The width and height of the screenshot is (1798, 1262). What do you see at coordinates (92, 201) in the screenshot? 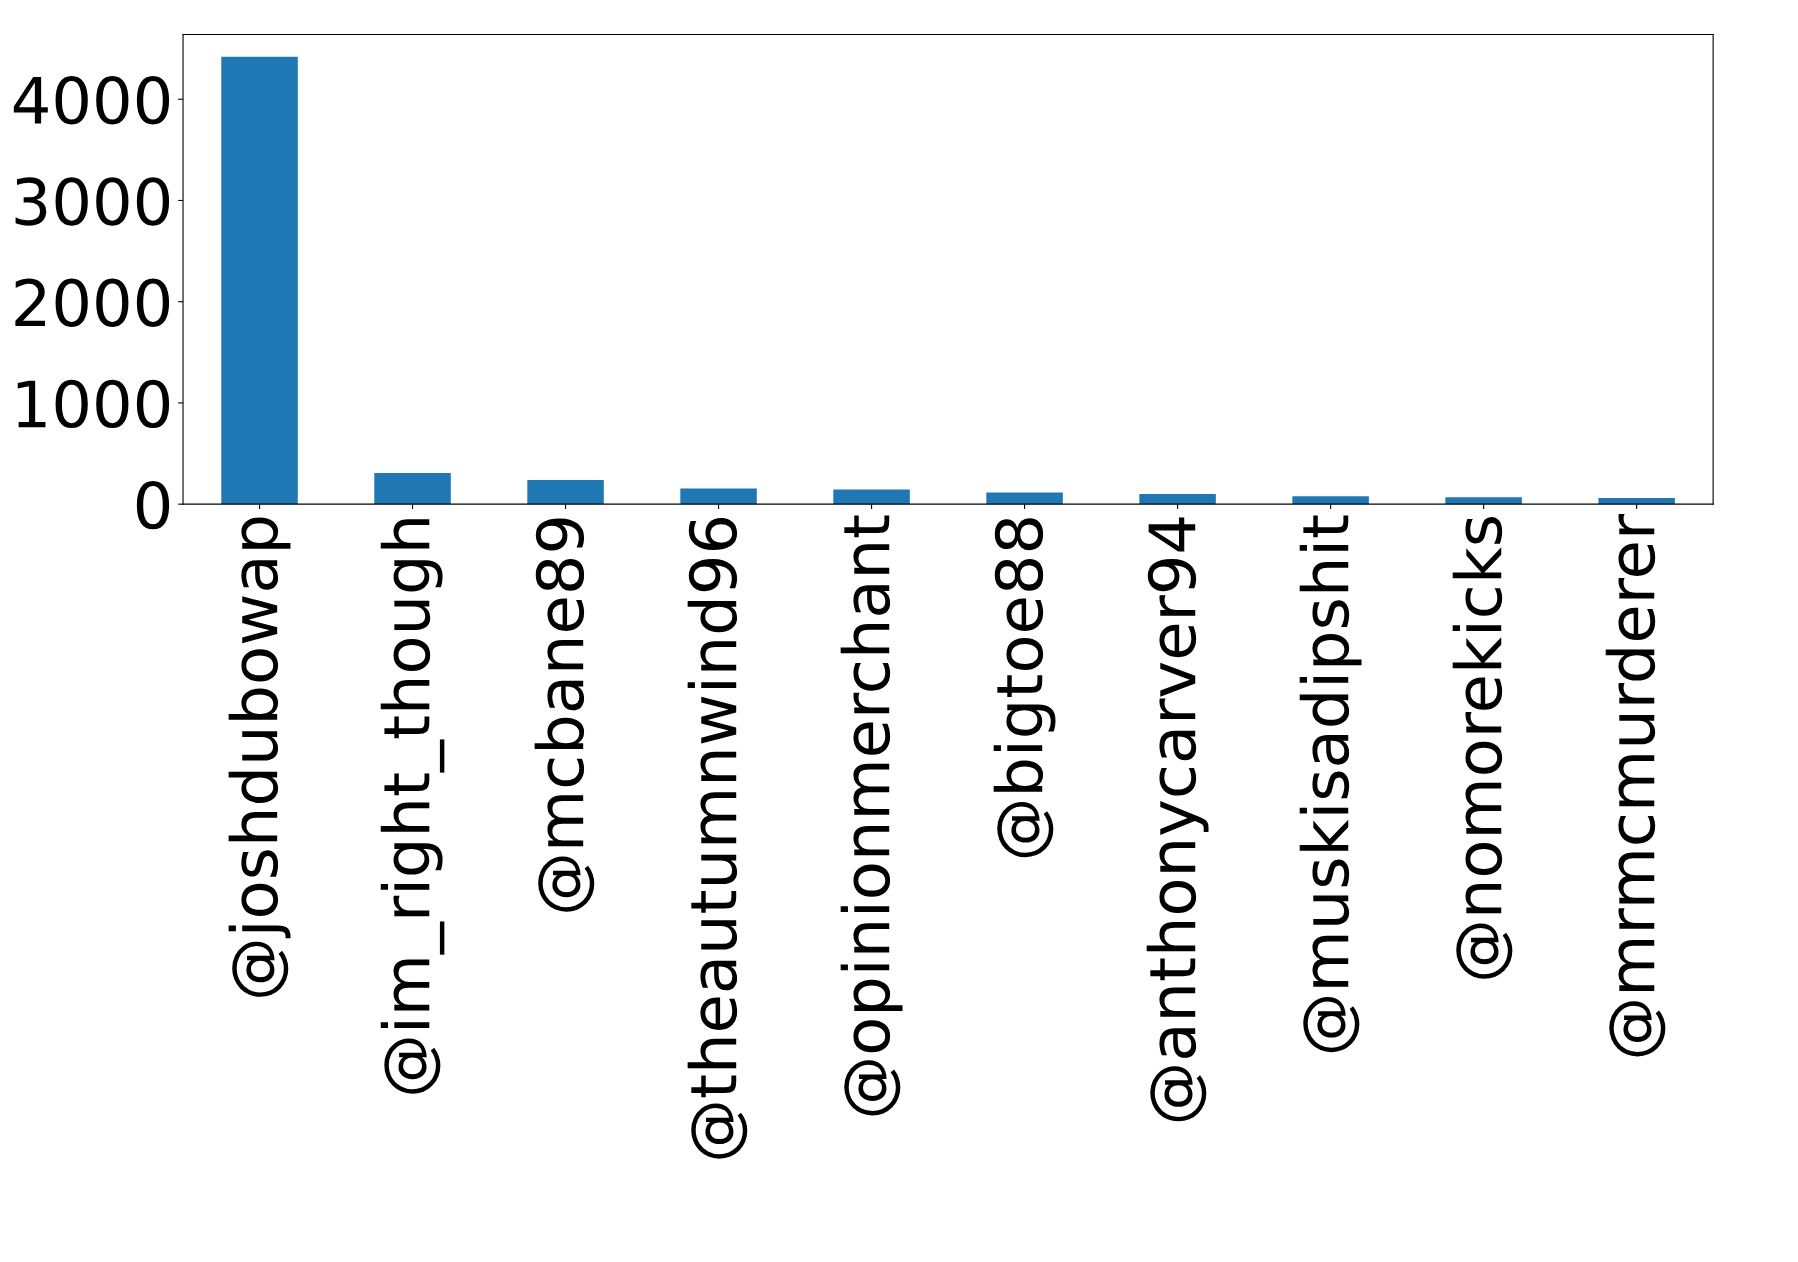
I see `y-tick-label: 3000` at bounding box center [92, 201].